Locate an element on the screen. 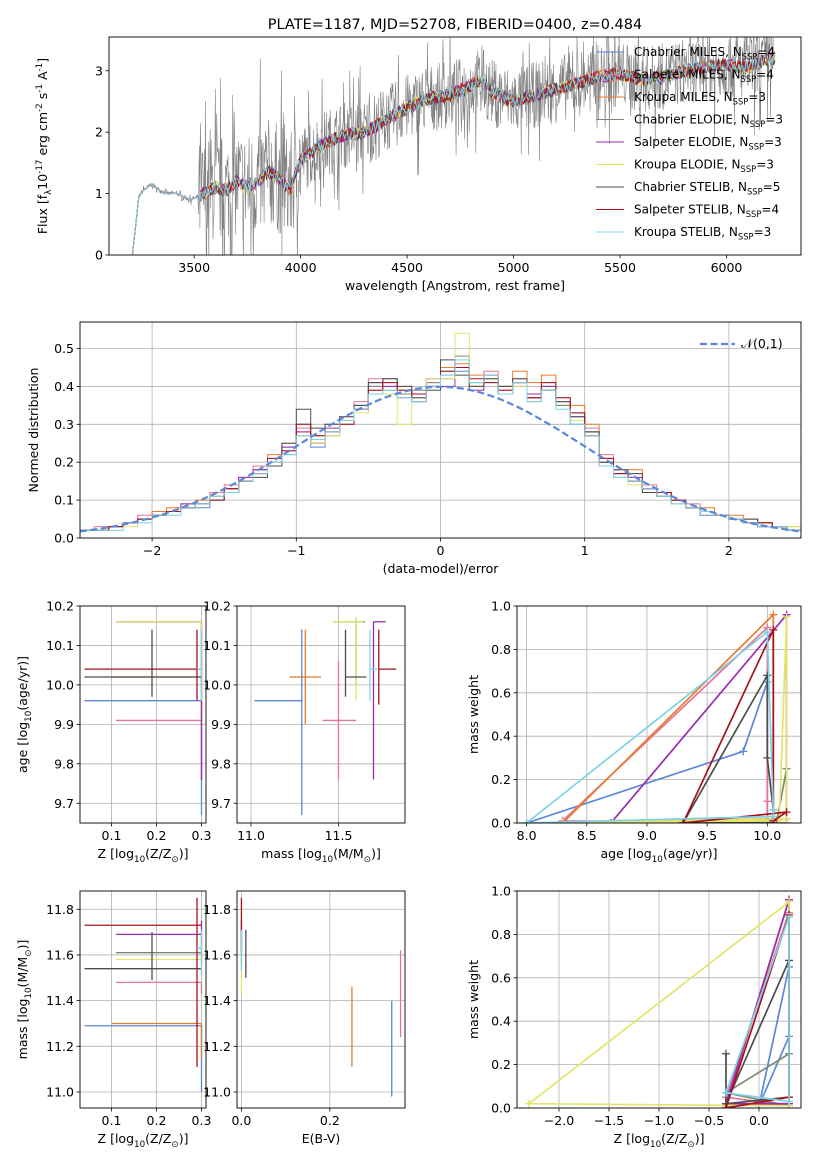  y-tick-label: 9.8 is located at coordinates (64, 763).